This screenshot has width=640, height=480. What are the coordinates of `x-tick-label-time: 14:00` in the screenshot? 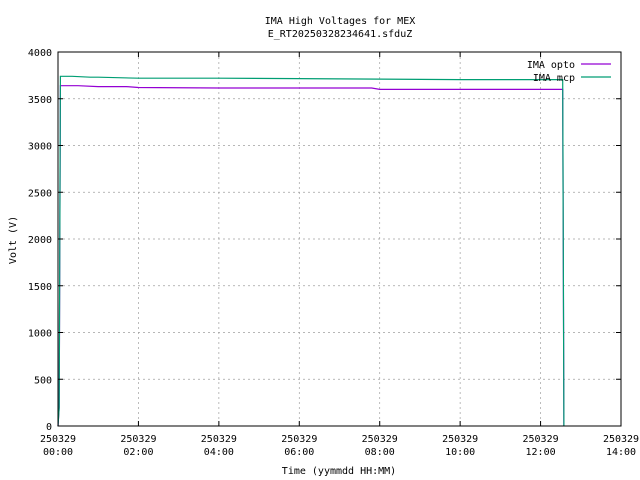 It's located at (621, 452).